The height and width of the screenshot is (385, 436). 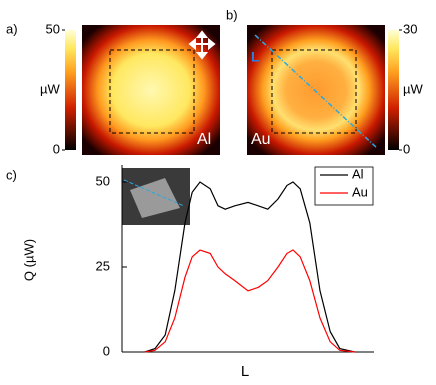 What do you see at coordinates (249, 301) in the screenshot?
I see `data-line` at bounding box center [249, 301].